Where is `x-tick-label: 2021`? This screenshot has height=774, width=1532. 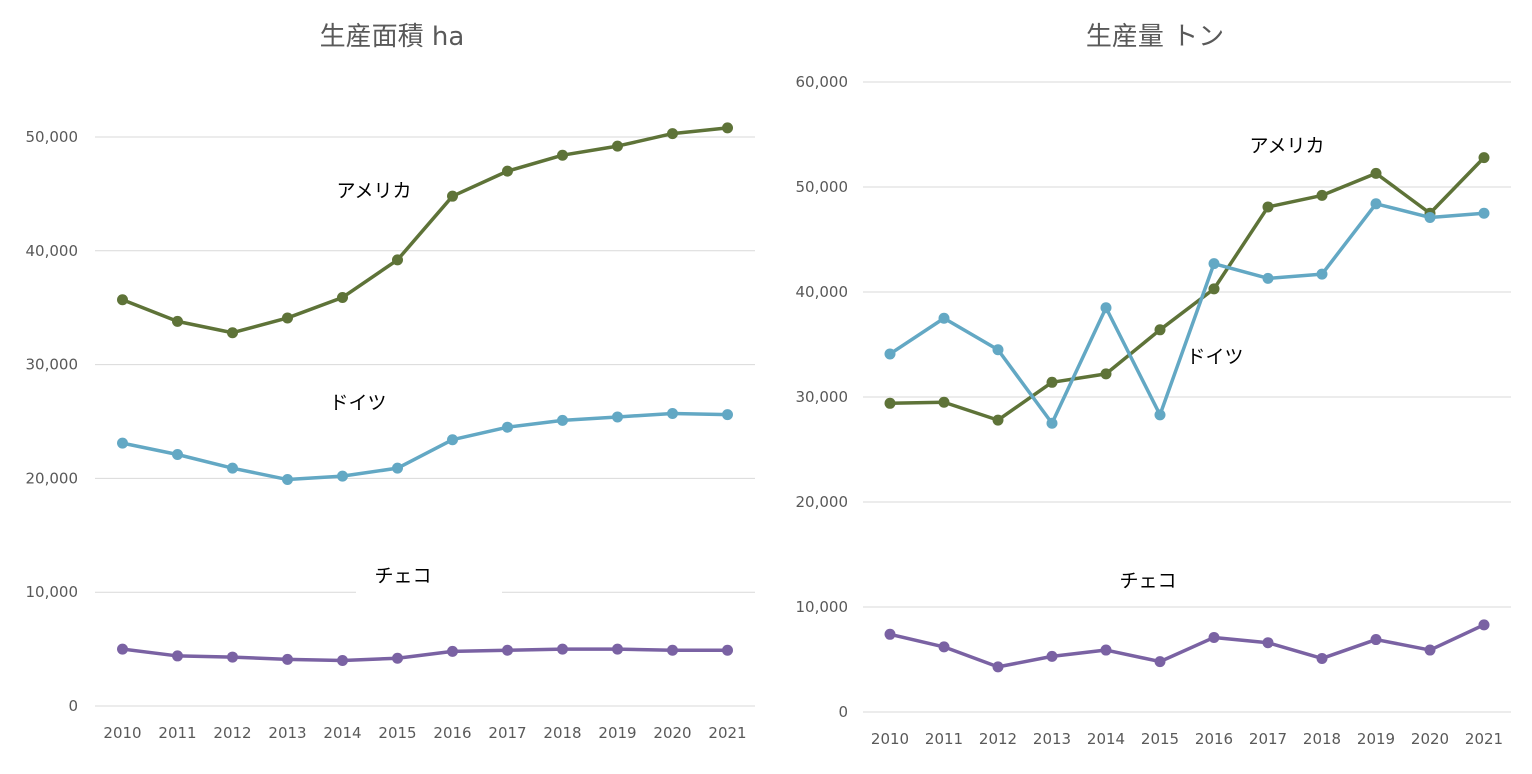 x-tick-label: 2021 is located at coordinates (727, 733).